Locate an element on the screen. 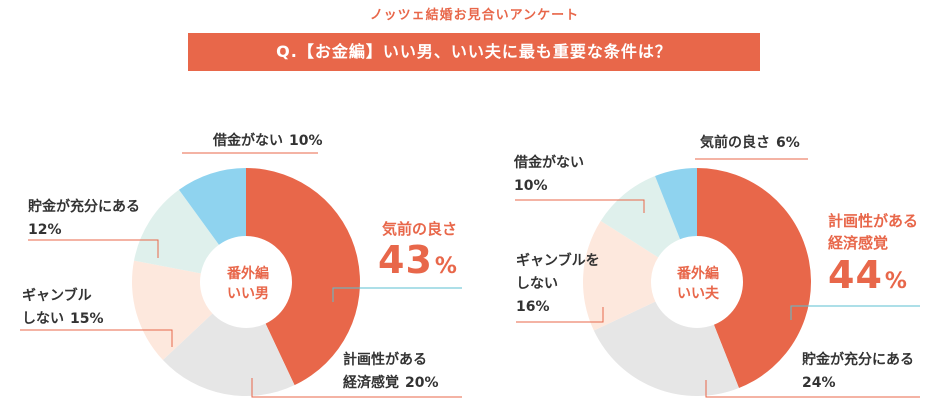 The image size is (949, 415). label-gamble-left: ギャンブル しない 15% is located at coordinates (63, 307).